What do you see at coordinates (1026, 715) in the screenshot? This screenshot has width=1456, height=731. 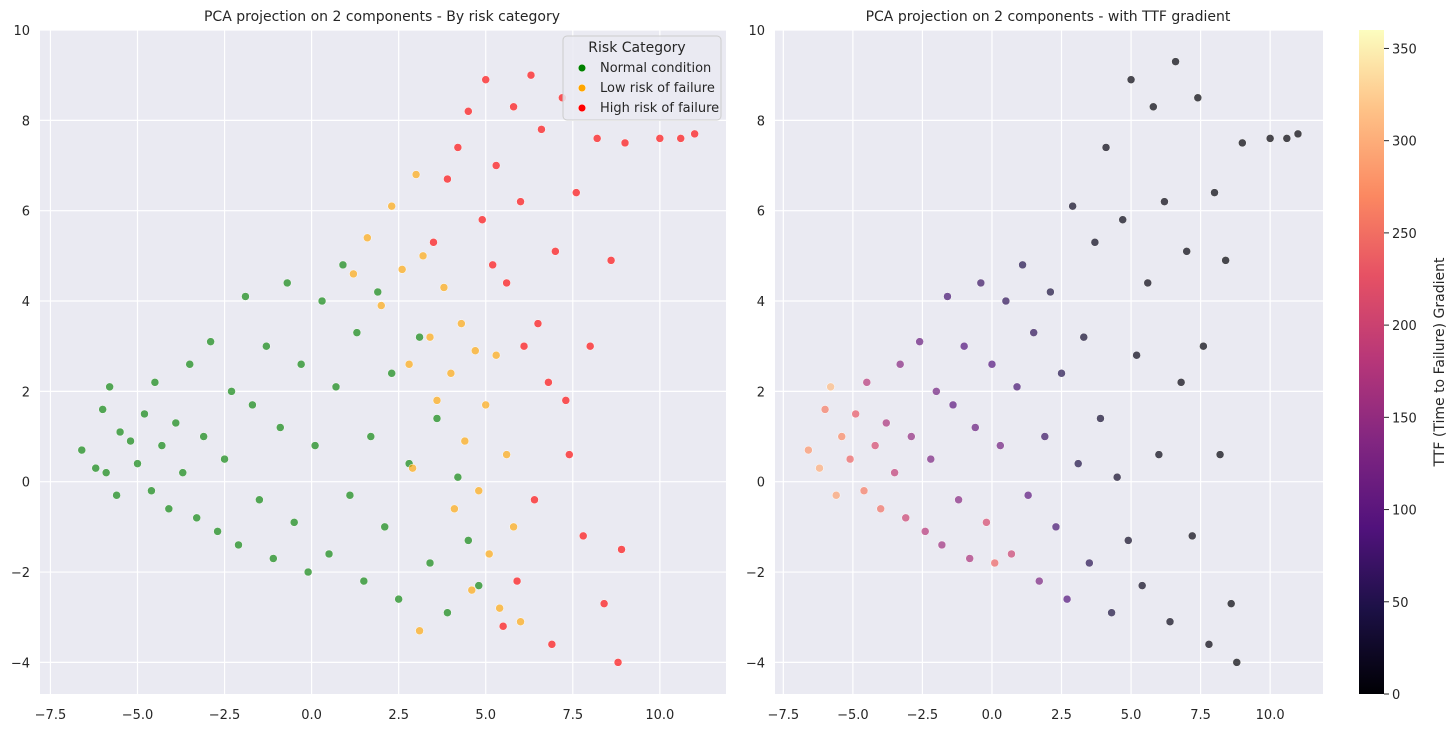 I see `chart-right-x-ticks: −7.5 −5.0 −2.5 0.0 2.5 5.0 7.5 10.0` at bounding box center [1026, 715].